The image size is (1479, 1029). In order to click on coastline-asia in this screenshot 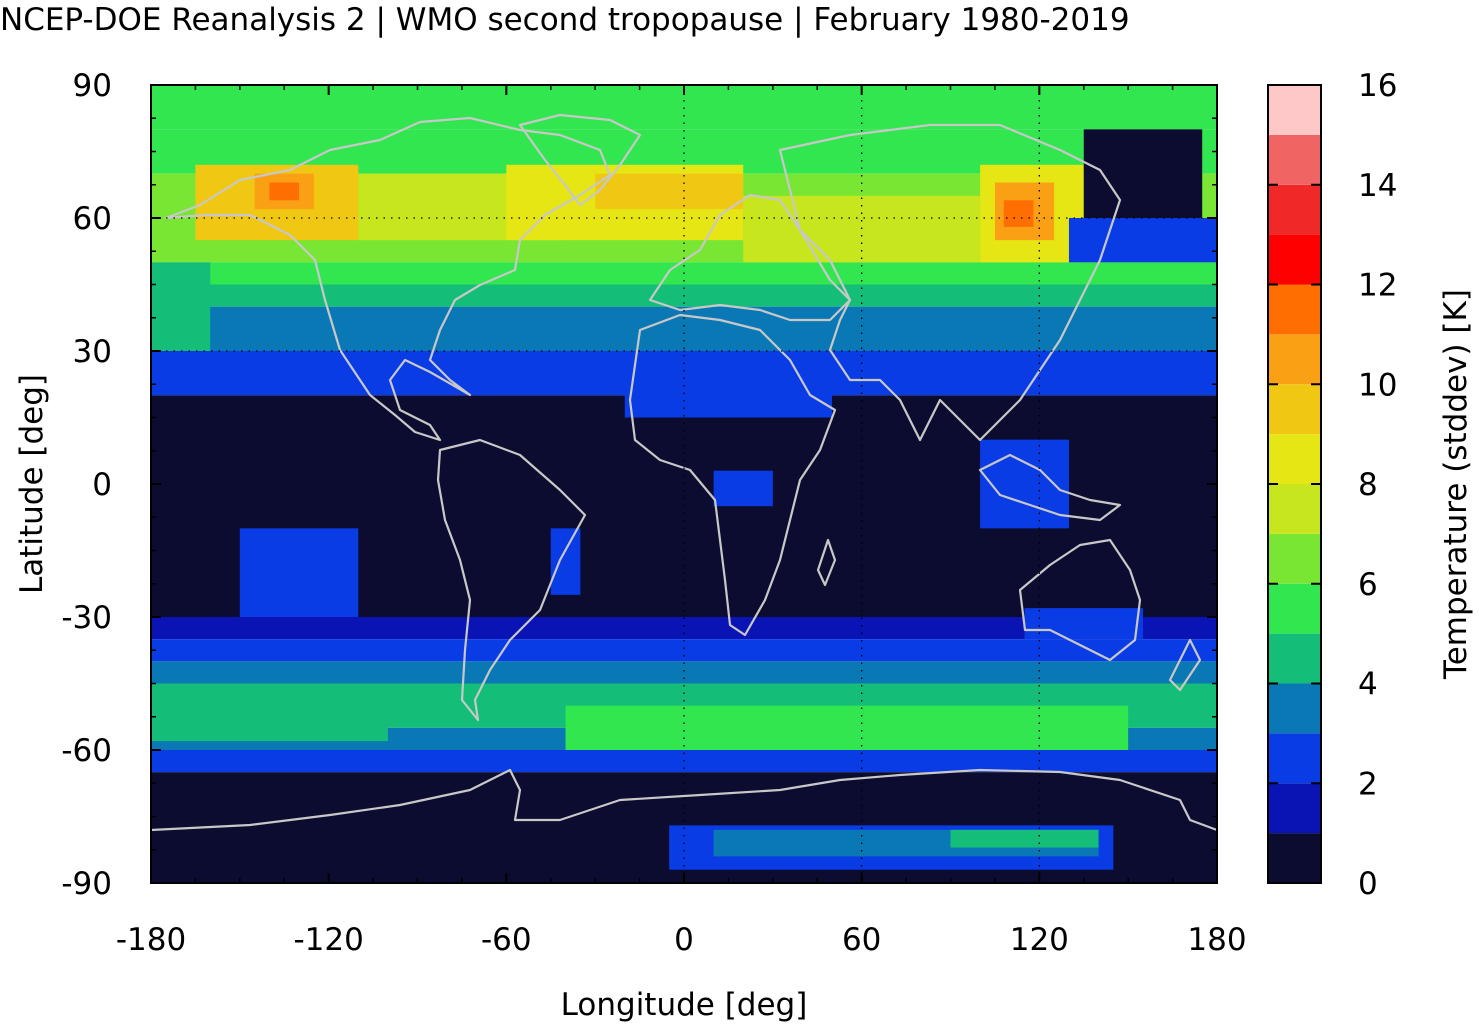, I will do `click(950, 282)`.